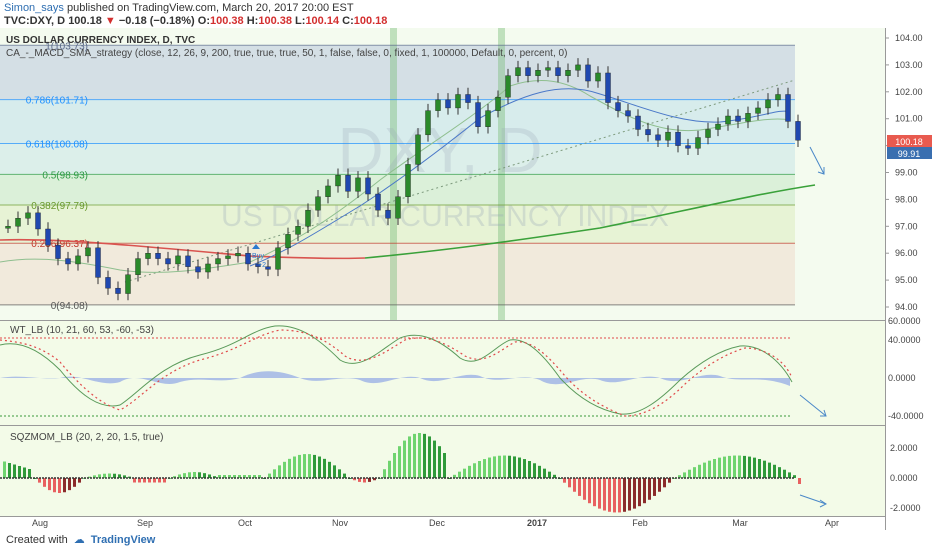 The width and height of the screenshot is (932, 550). Describe the element at coordinates (81, 540) in the screenshot. I see `footer: Created with ☁ TradingView` at that location.